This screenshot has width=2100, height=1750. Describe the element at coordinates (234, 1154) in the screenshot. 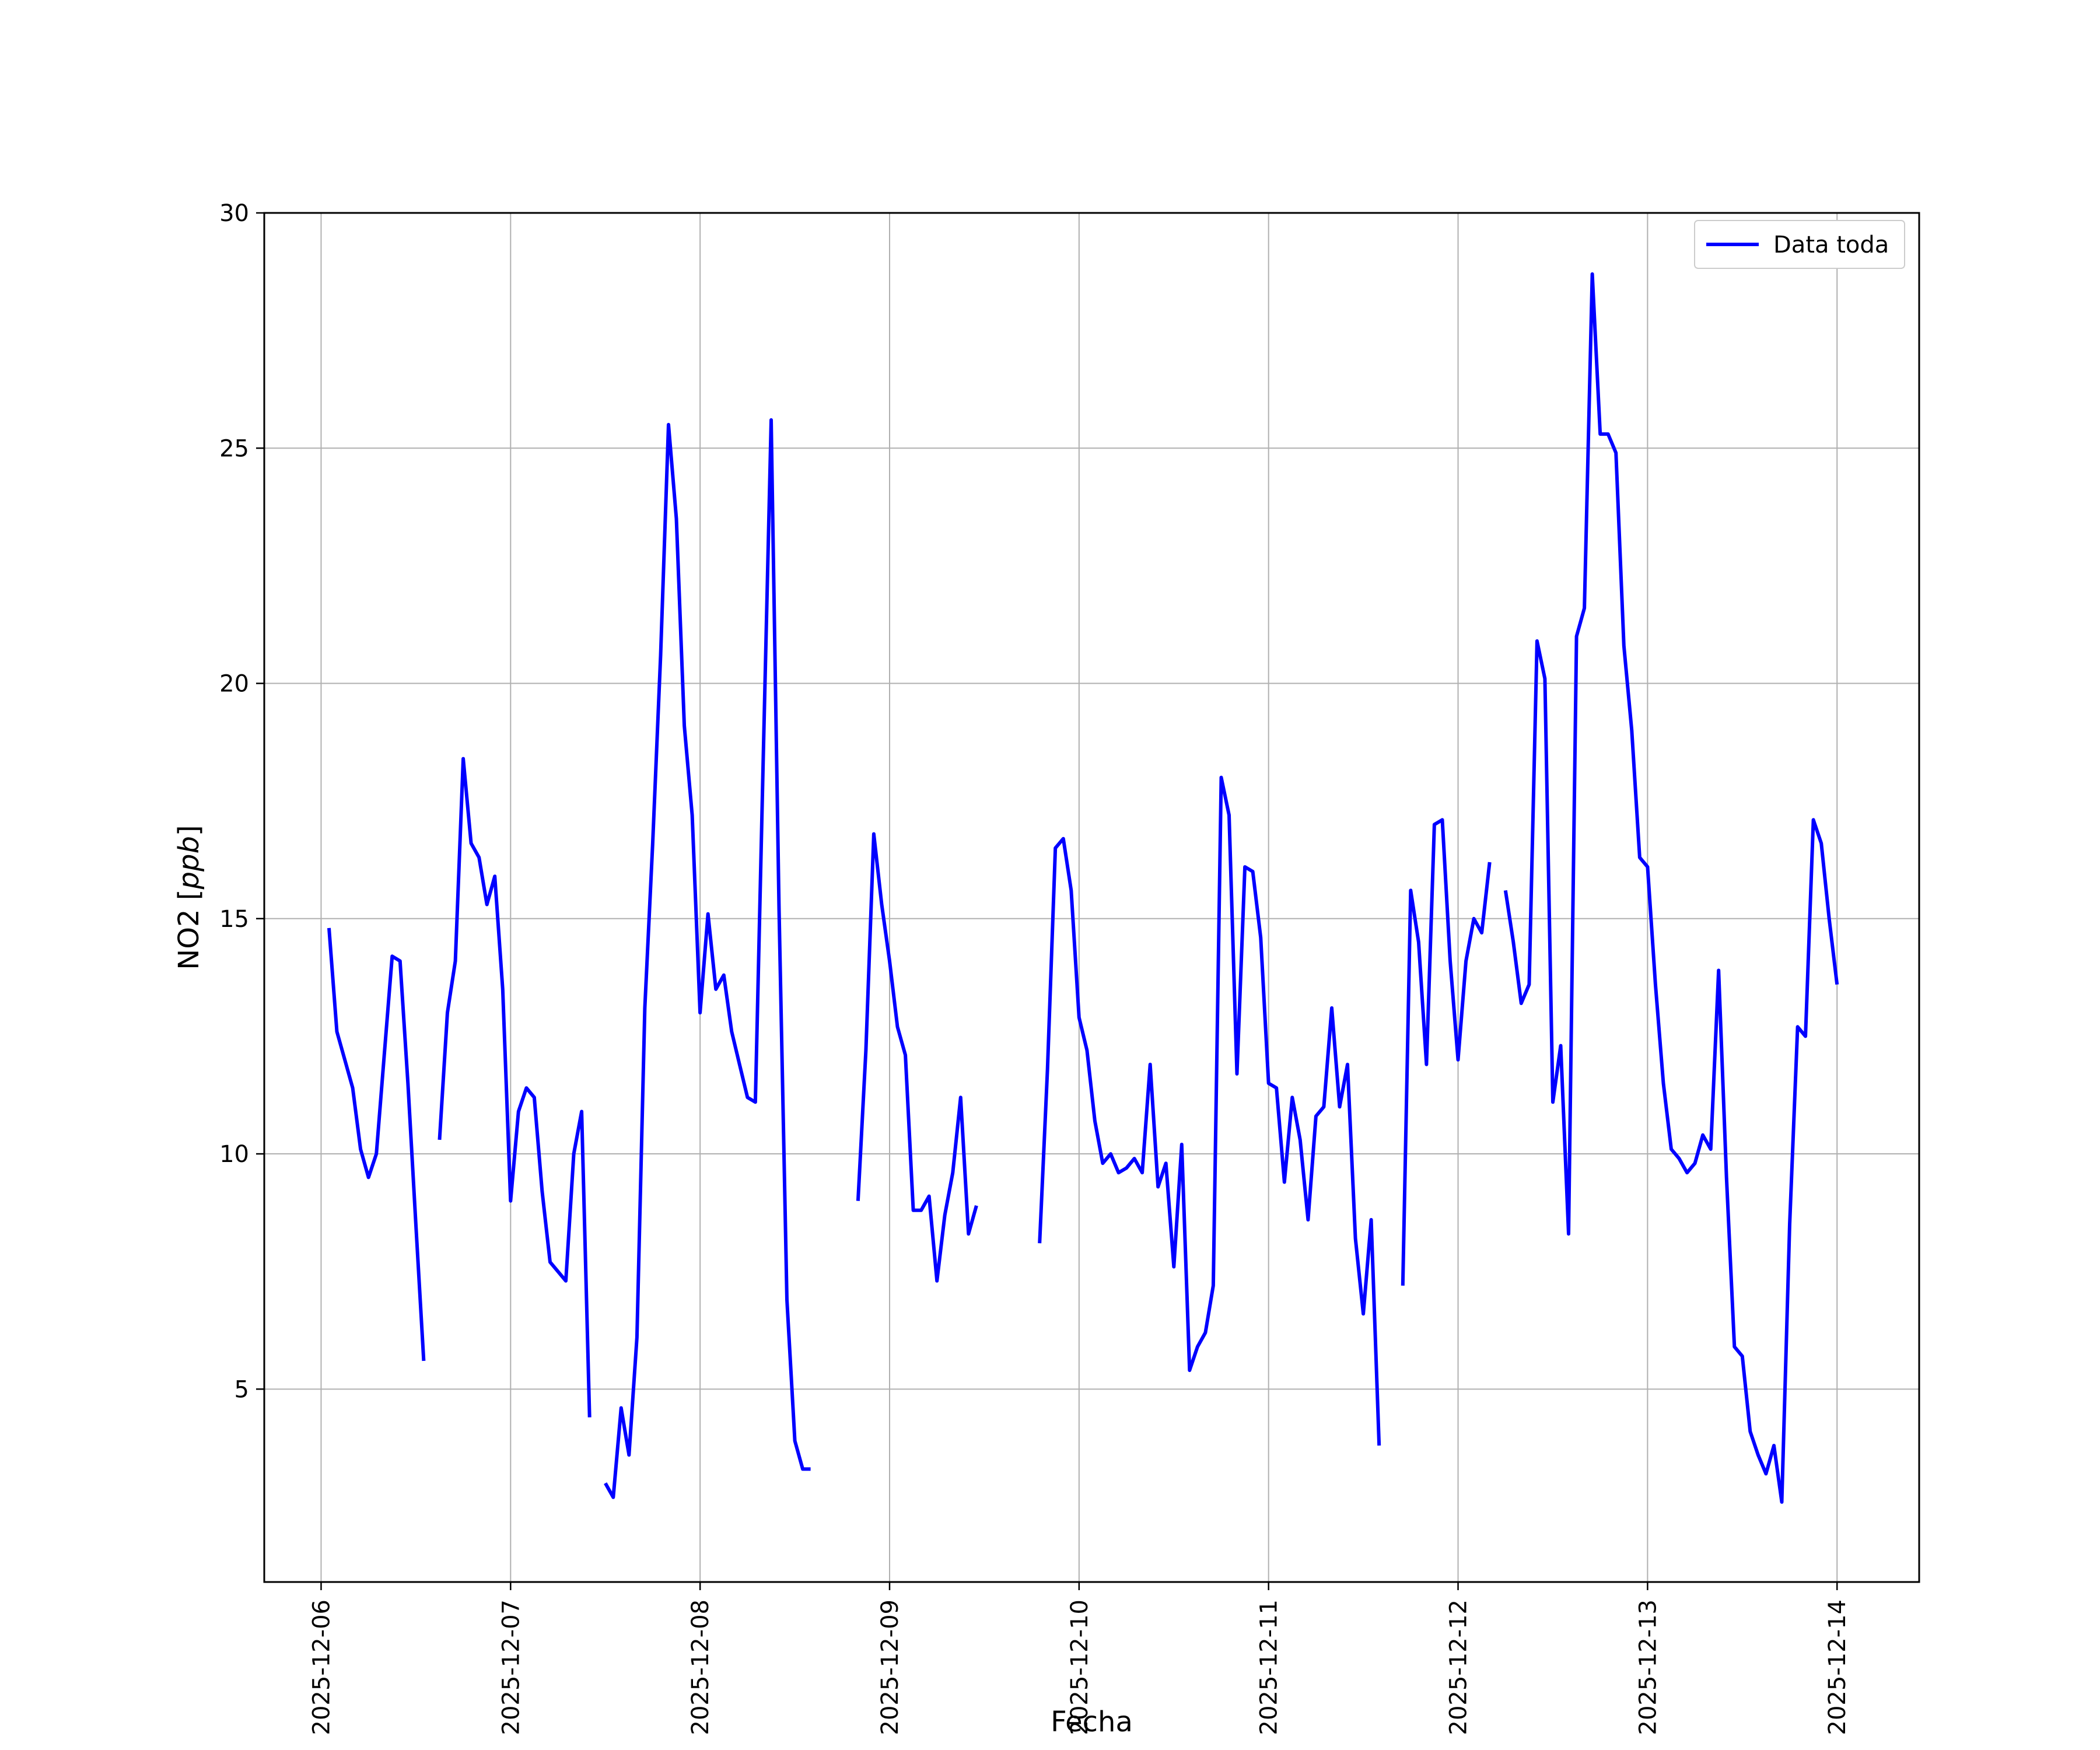

I see `y-tick-label: 10` at that location.